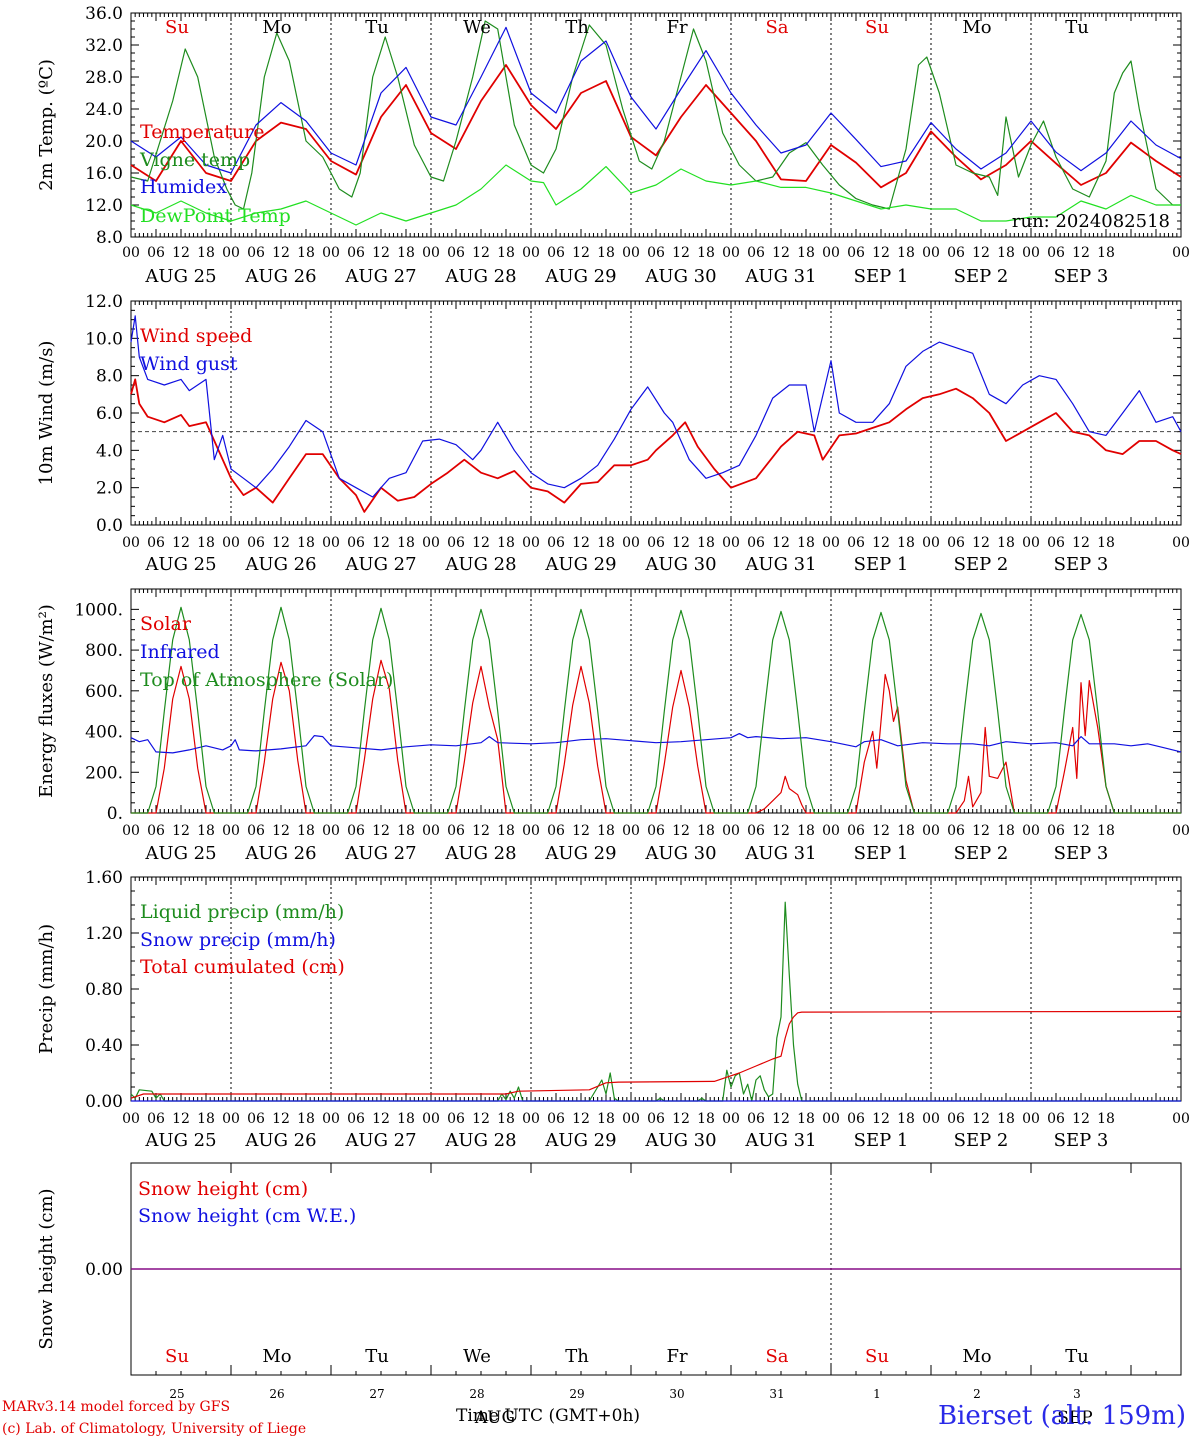  What do you see at coordinates (780, 276) in the screenshot?
I see `date-label: AUG 31` at bounding box center [780, 276].